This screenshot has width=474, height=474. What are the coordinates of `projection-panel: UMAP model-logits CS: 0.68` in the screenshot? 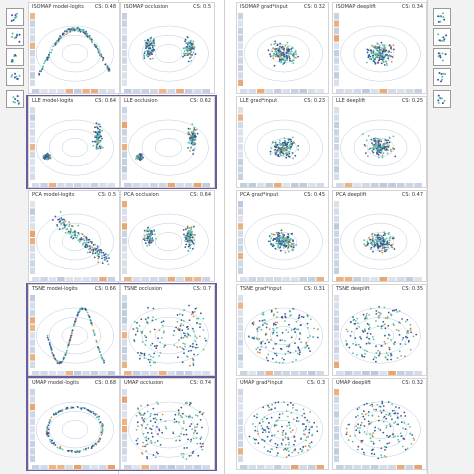 It's located at (74, 424).